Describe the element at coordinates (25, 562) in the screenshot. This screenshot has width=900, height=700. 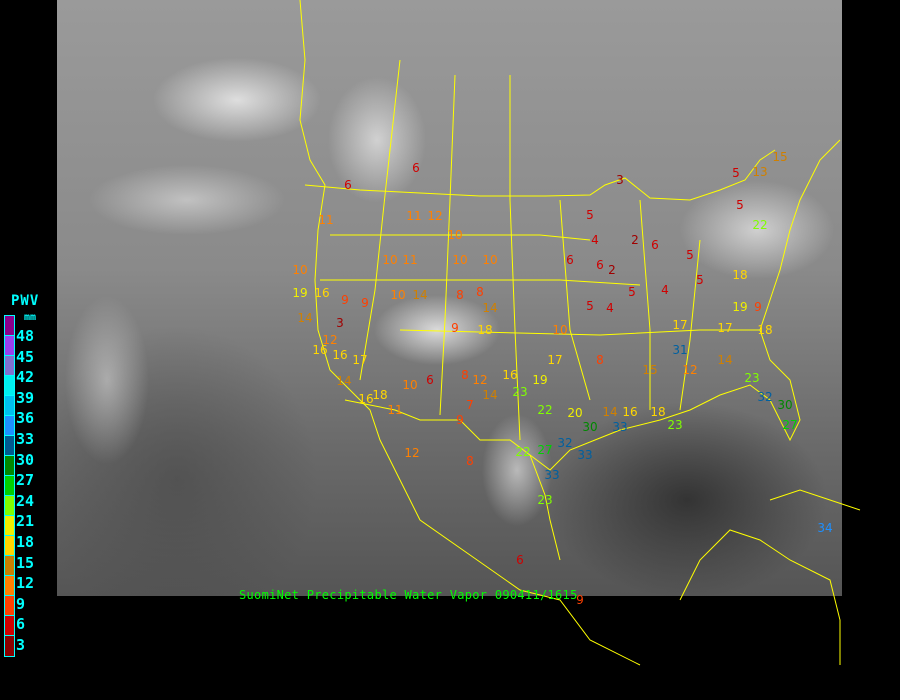
I see `color-scale-tick-label: 15` at that location.